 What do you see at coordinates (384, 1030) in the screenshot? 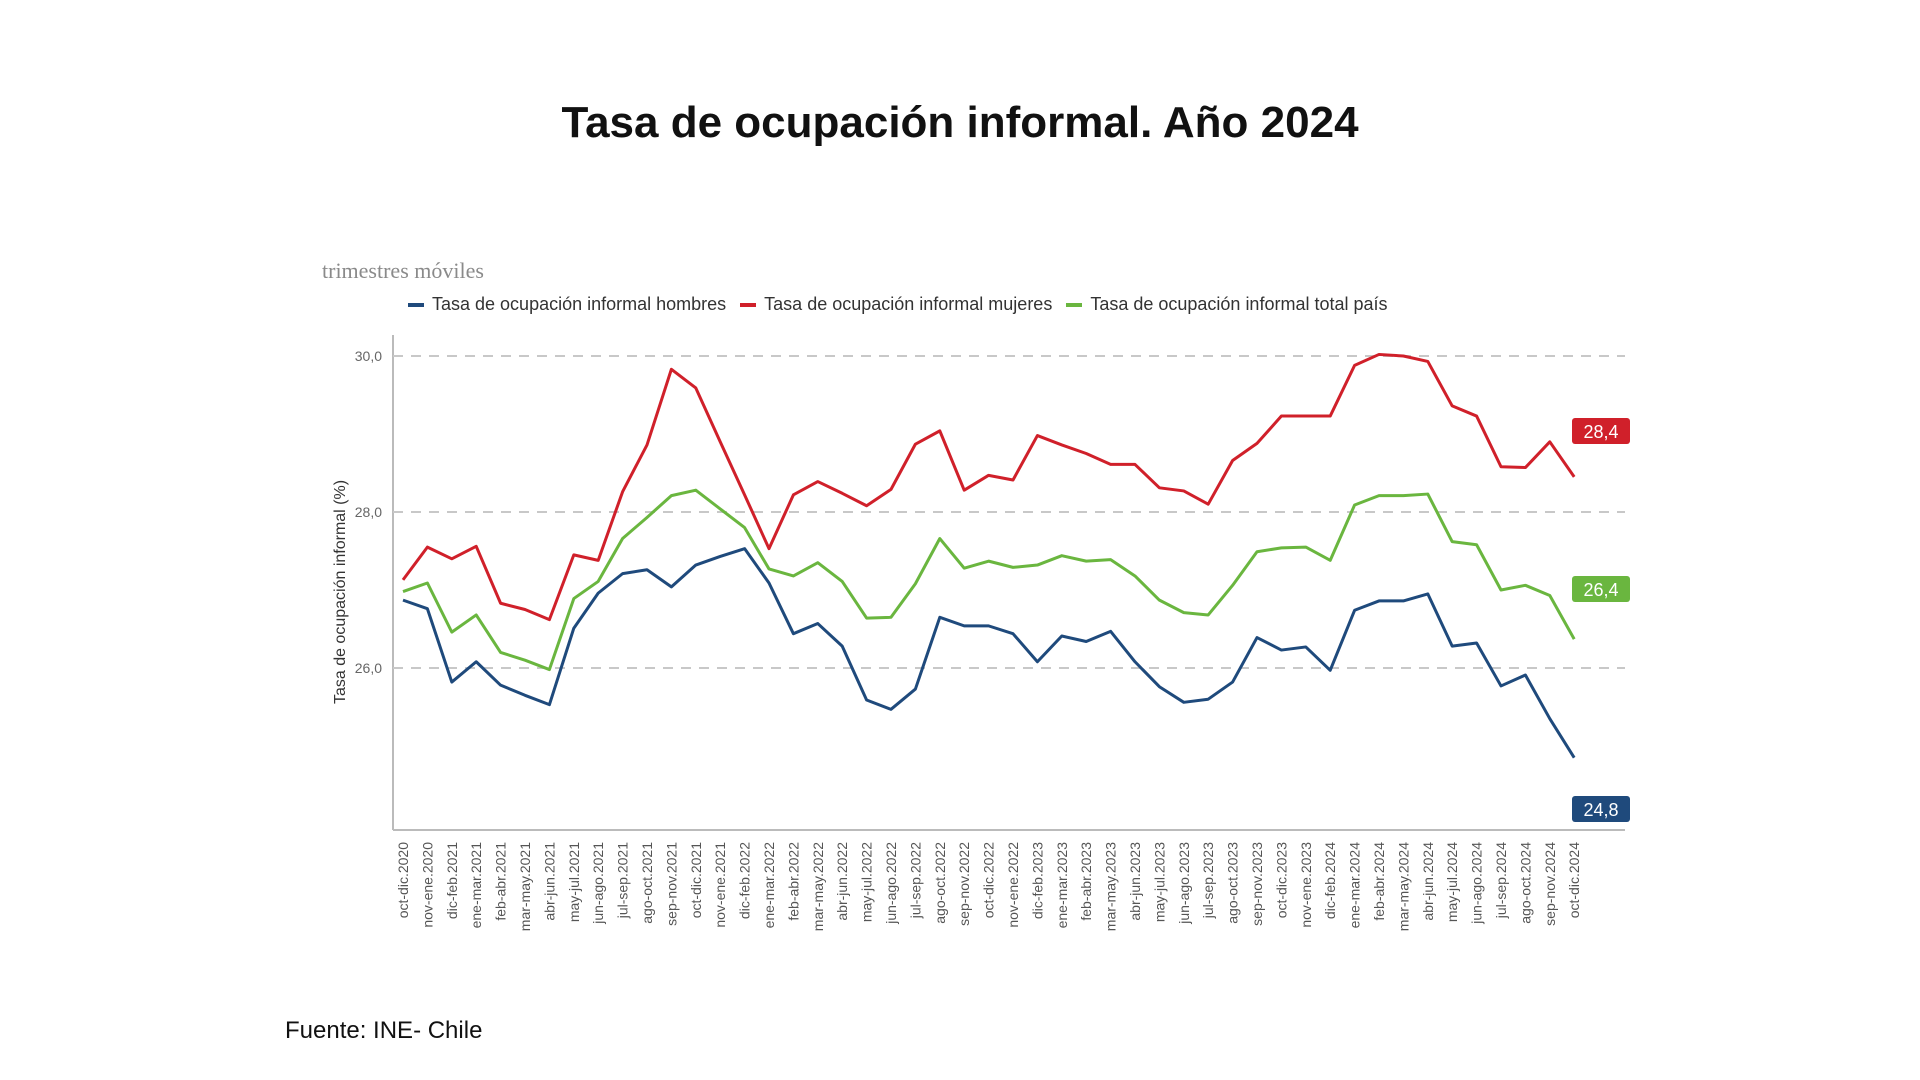
I see `source-note: Fuente: INE- Chile` at bounding box center [384, 1030].